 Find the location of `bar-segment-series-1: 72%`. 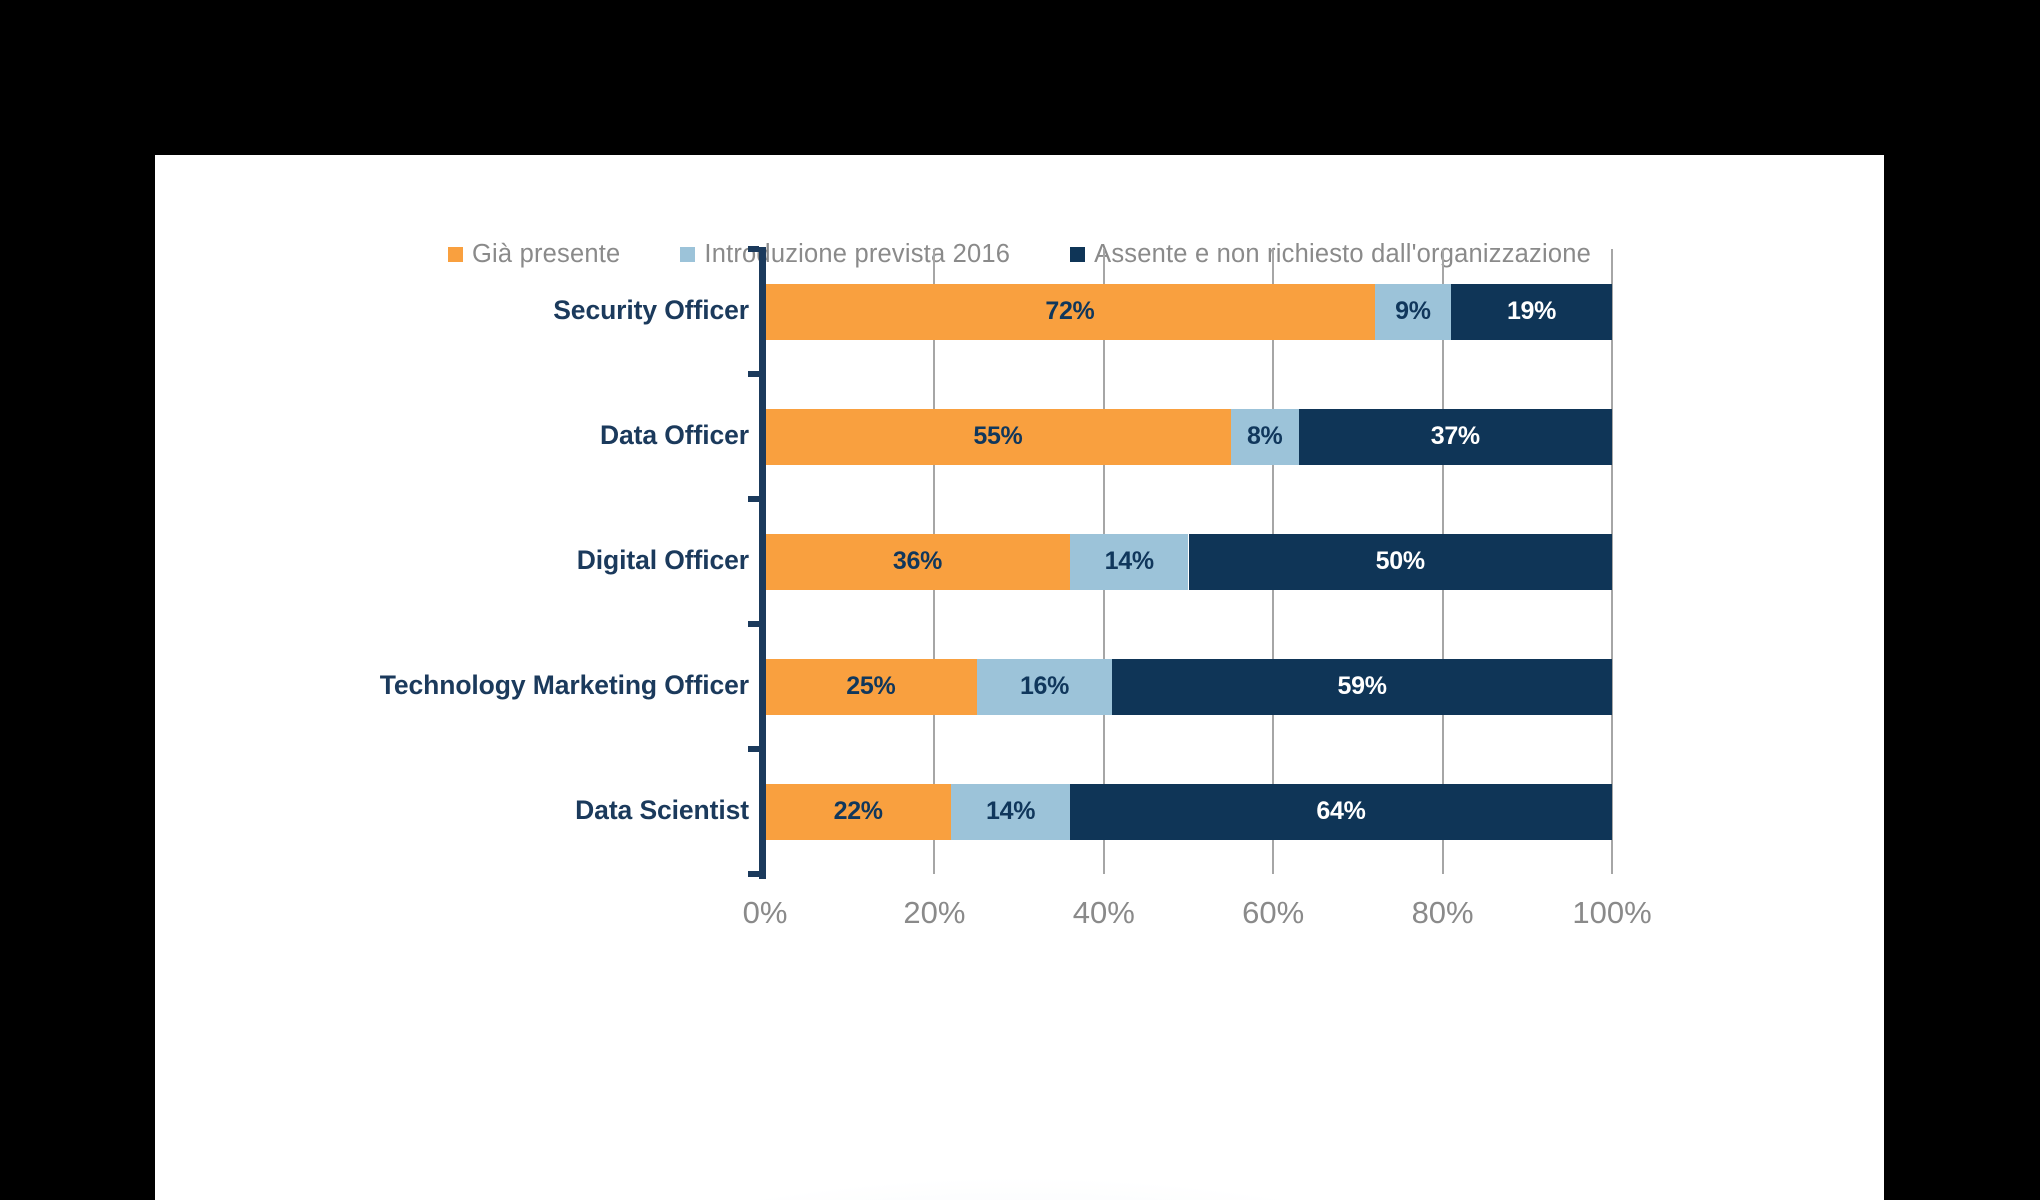

bar-segment-series-1: 72% is located at coordinates (1070, 311).